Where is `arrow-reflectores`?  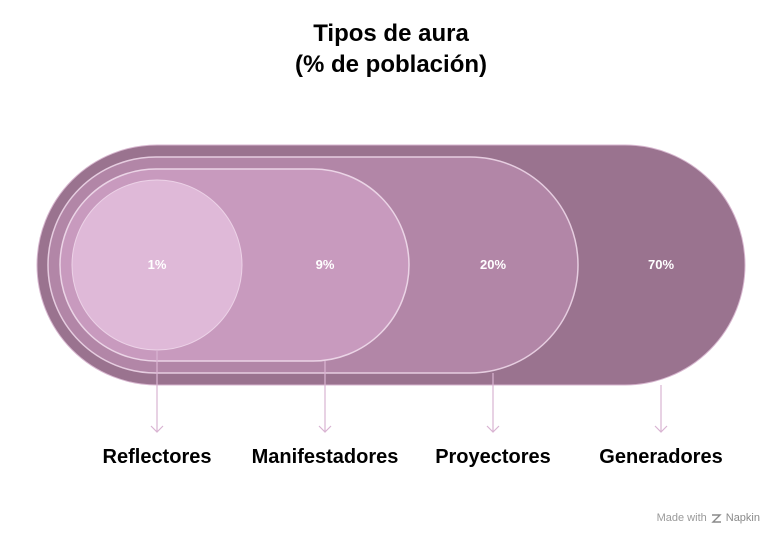
arrow-reflectores is located at coordinates (157, 391).